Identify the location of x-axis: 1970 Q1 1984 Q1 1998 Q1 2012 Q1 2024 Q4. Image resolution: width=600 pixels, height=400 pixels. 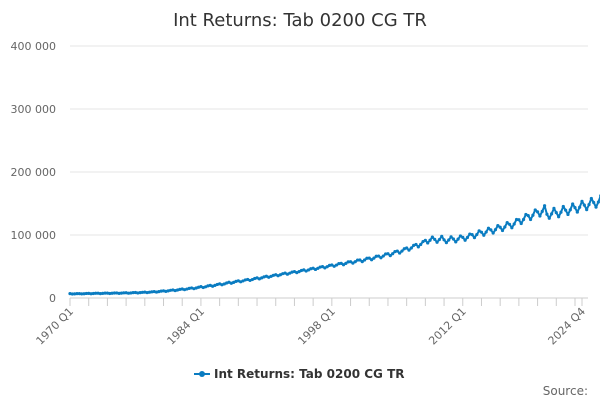
(311, 323).